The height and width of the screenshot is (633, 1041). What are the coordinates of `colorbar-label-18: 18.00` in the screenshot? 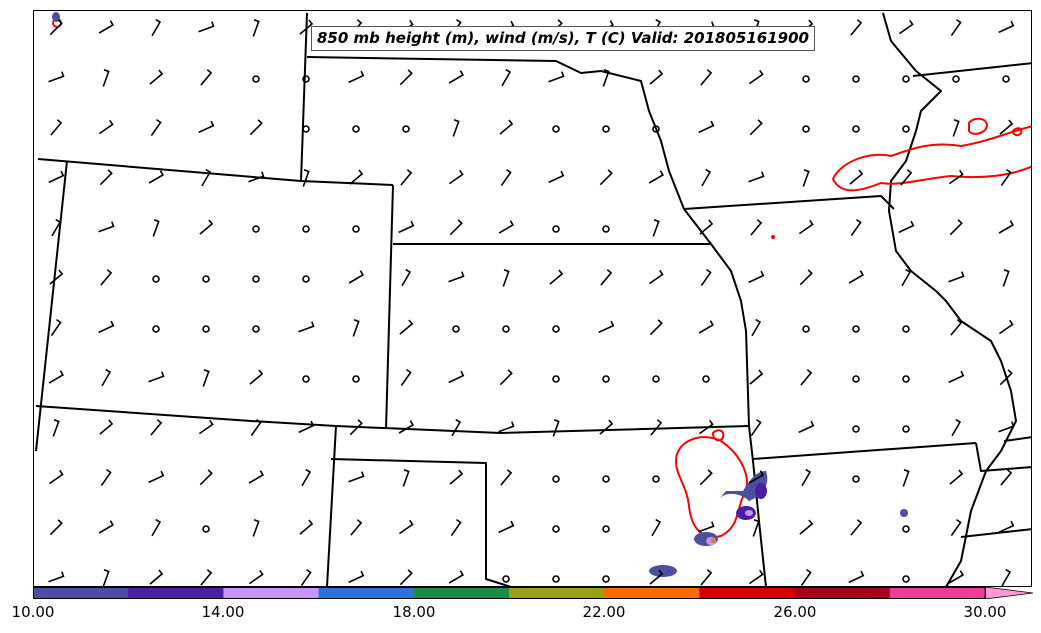 It's located at (414, 612).